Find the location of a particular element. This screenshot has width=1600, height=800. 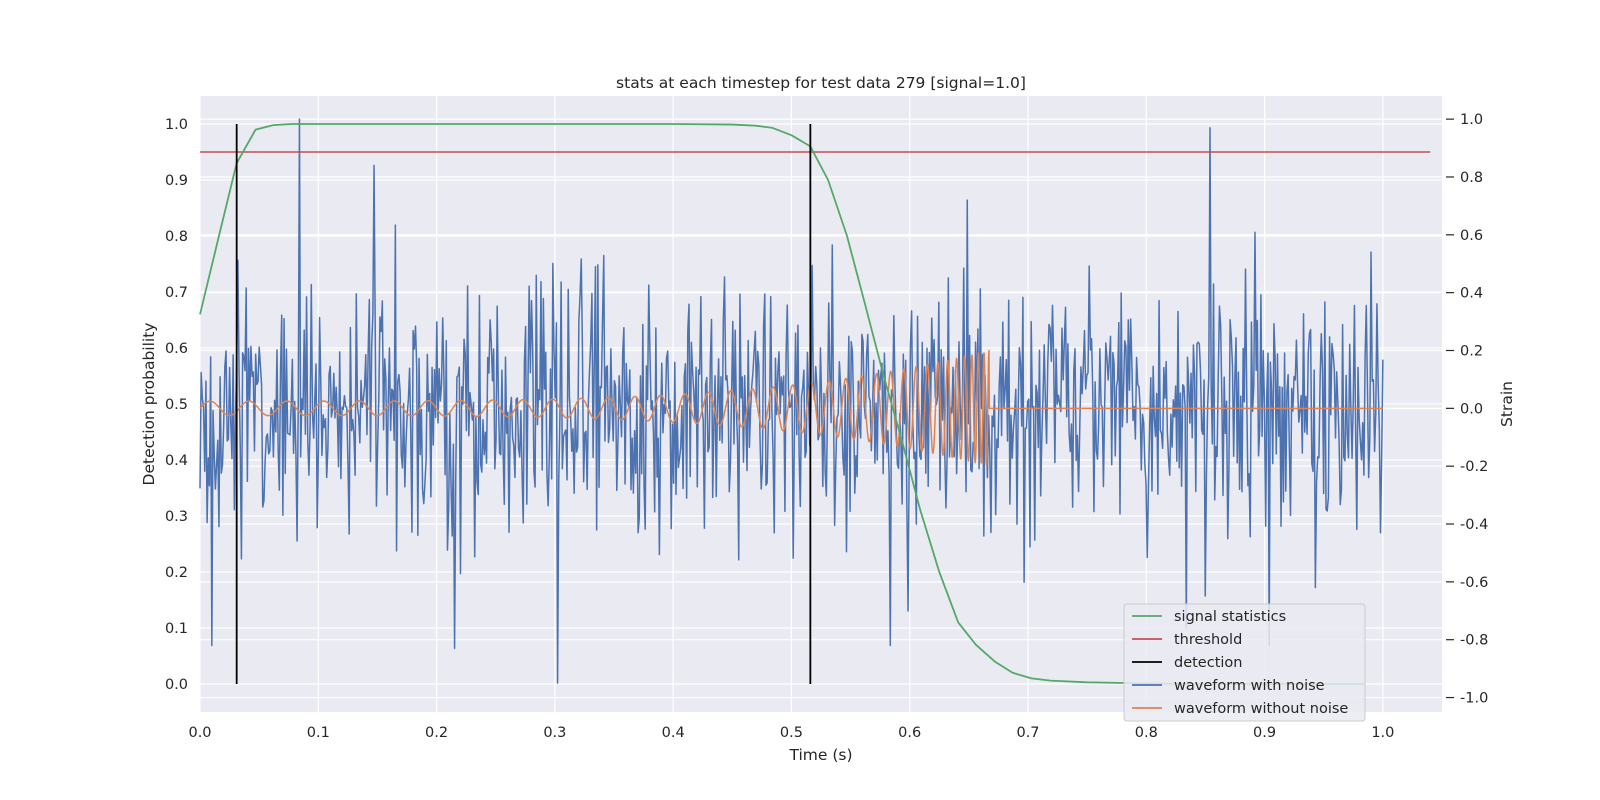

y-tick-label-left: 0.6 is located at coordinates (176, 349).